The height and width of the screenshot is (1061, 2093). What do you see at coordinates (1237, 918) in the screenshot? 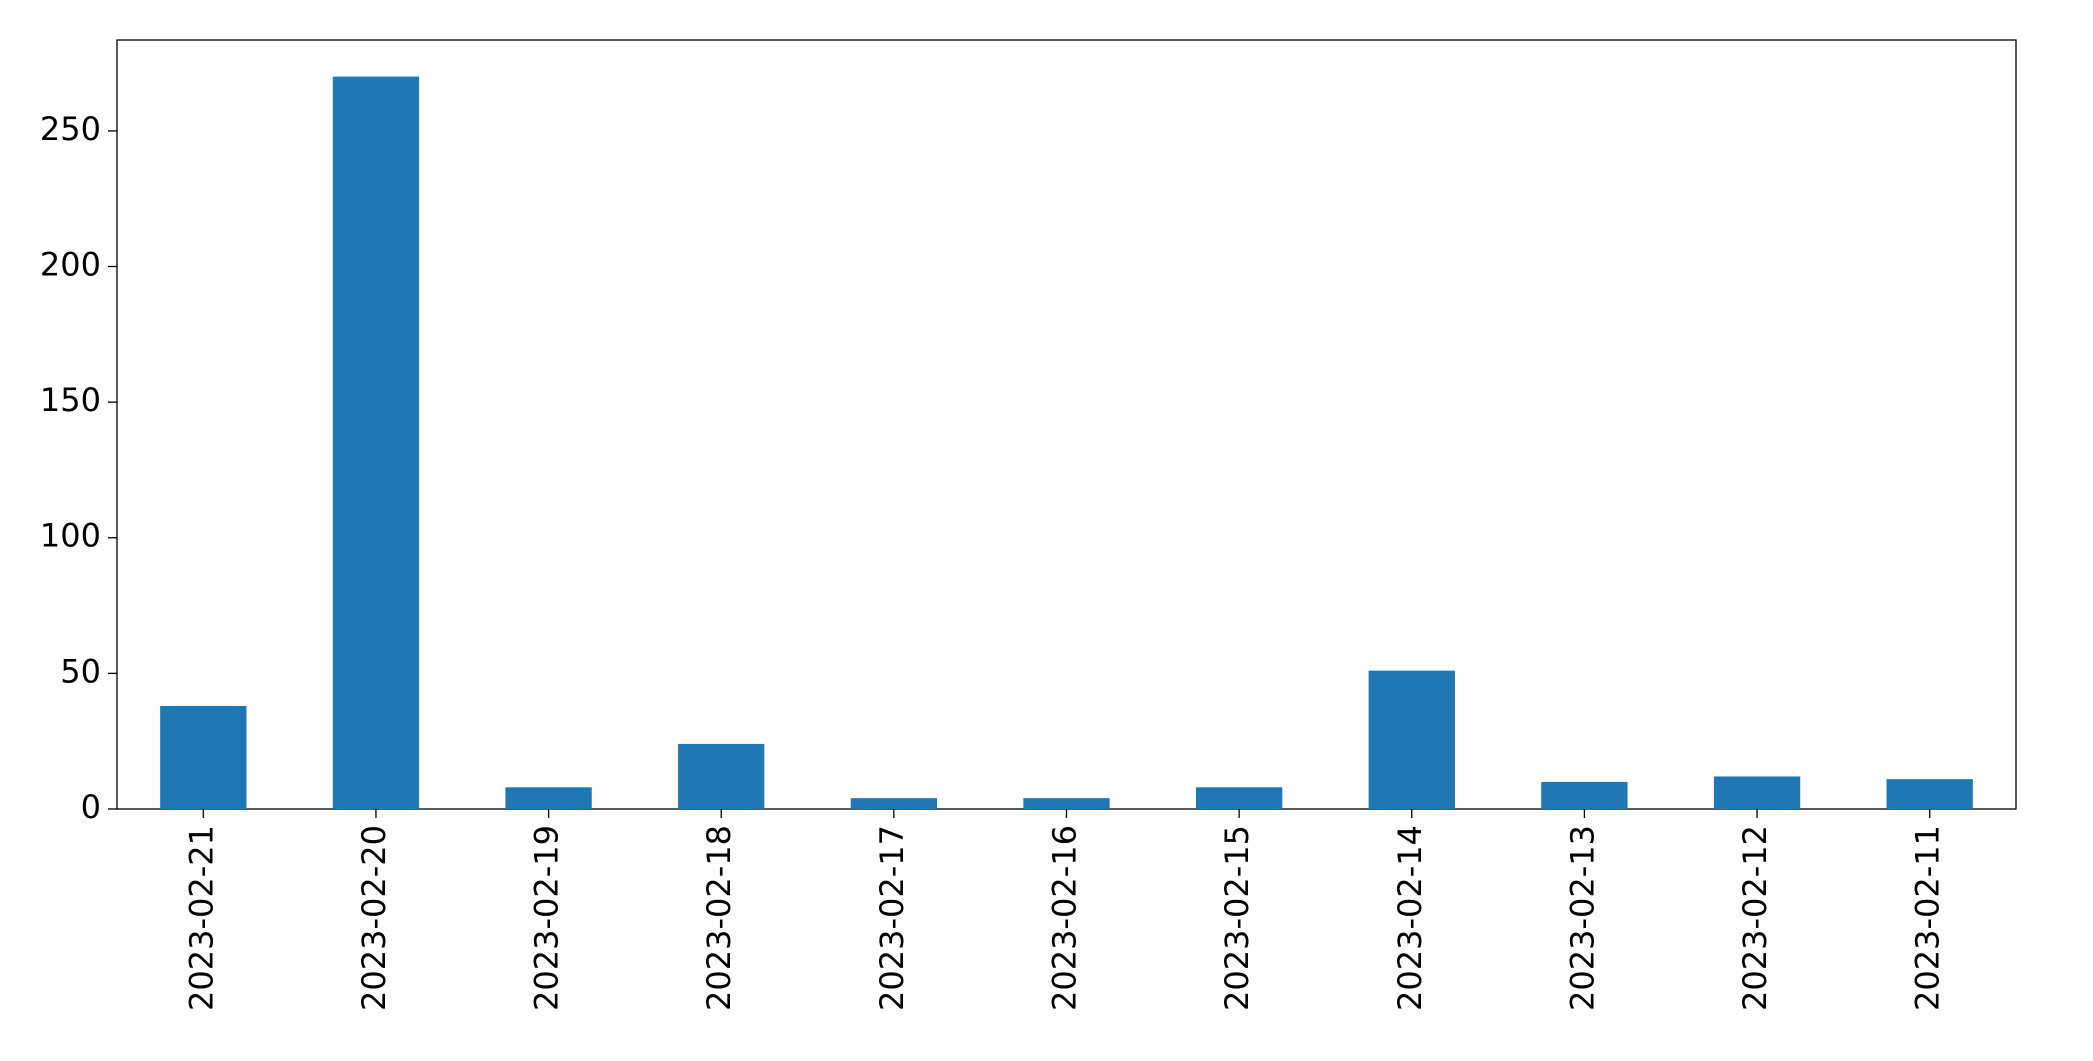
I see `x-tick-label: 2023-02-15` at bounding box center [1237, 918].